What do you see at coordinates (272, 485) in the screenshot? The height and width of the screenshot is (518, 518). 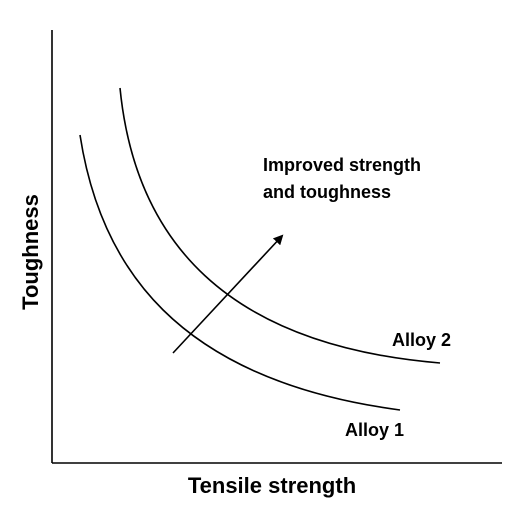 I see `x-axis-label: Tensile strength` at bounding box center [272, 485].